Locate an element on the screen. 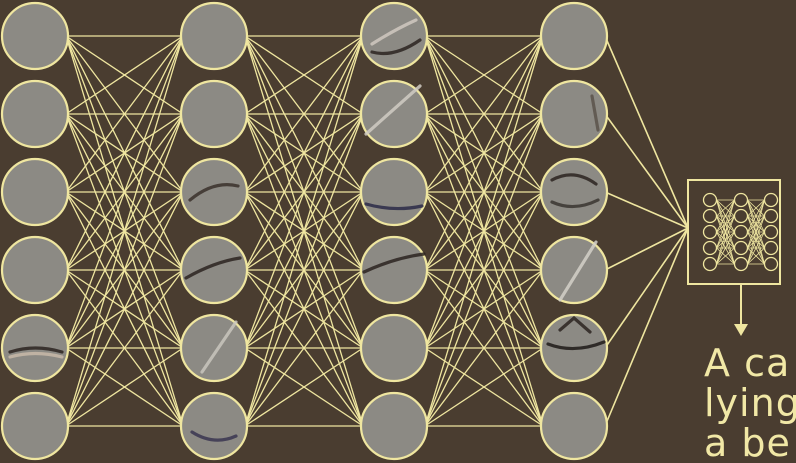  mini-neural-network-icon is located at coordinates (740, 232).